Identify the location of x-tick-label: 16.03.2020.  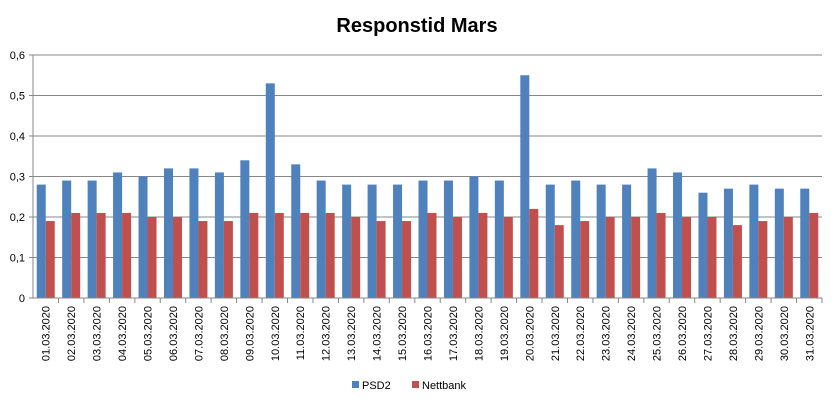
(429, 333).